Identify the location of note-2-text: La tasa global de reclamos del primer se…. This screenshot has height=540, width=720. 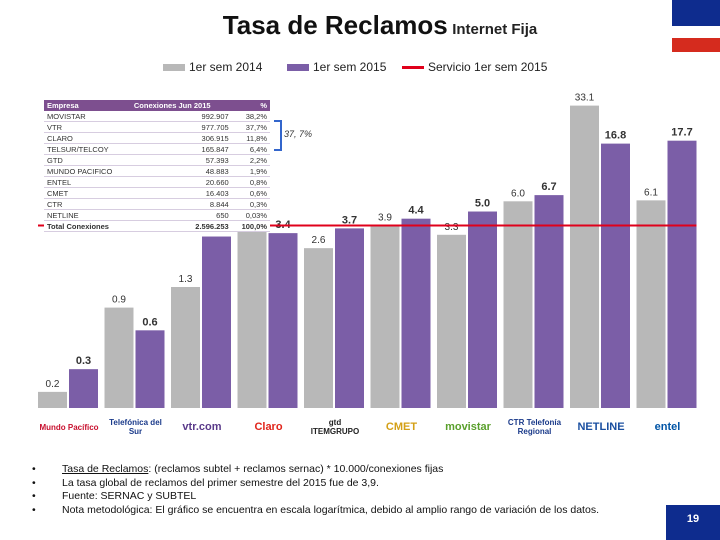
(220, 482).